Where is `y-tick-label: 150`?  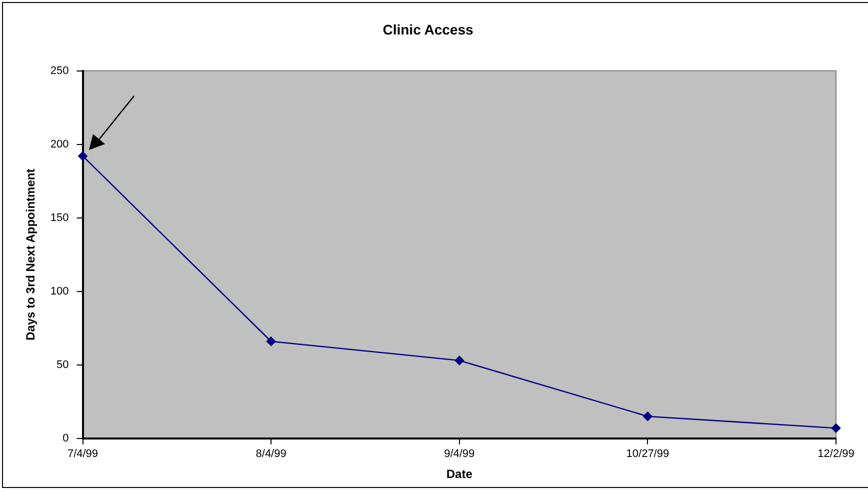 y-tick-label: 150 is located at coordinates (59, 218).